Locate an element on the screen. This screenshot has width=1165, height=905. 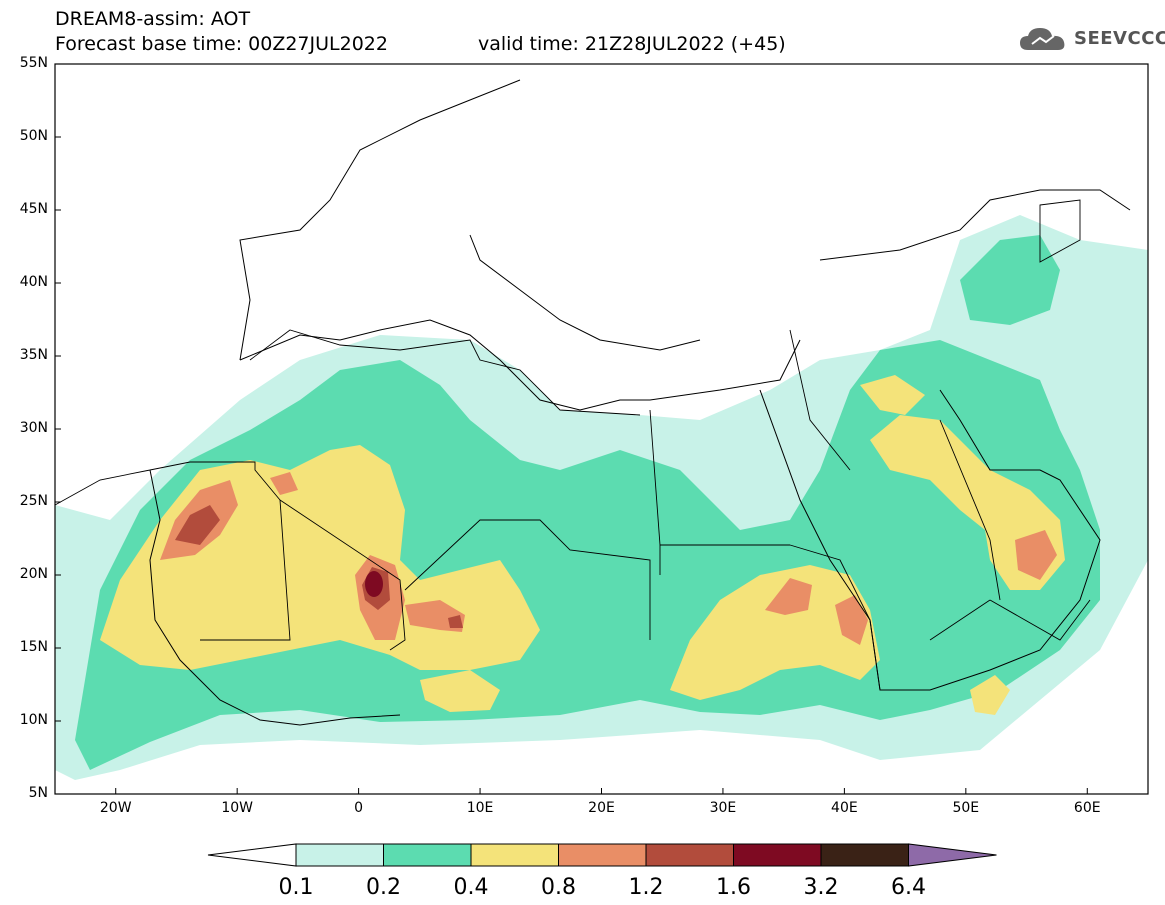
lat-label: 10N is located at coordinates (33, 720).